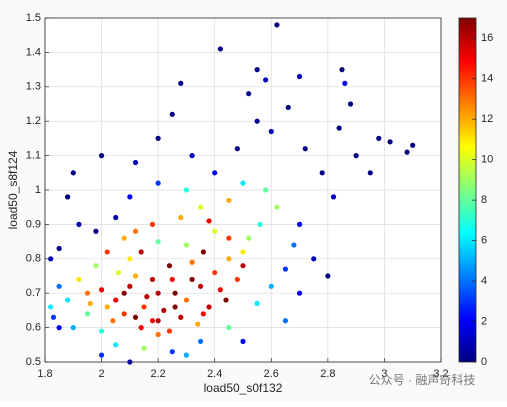  Describe the element at coordinates (271, 374) in the screenshot. I see `x-tick-label: 2.6` at that location.